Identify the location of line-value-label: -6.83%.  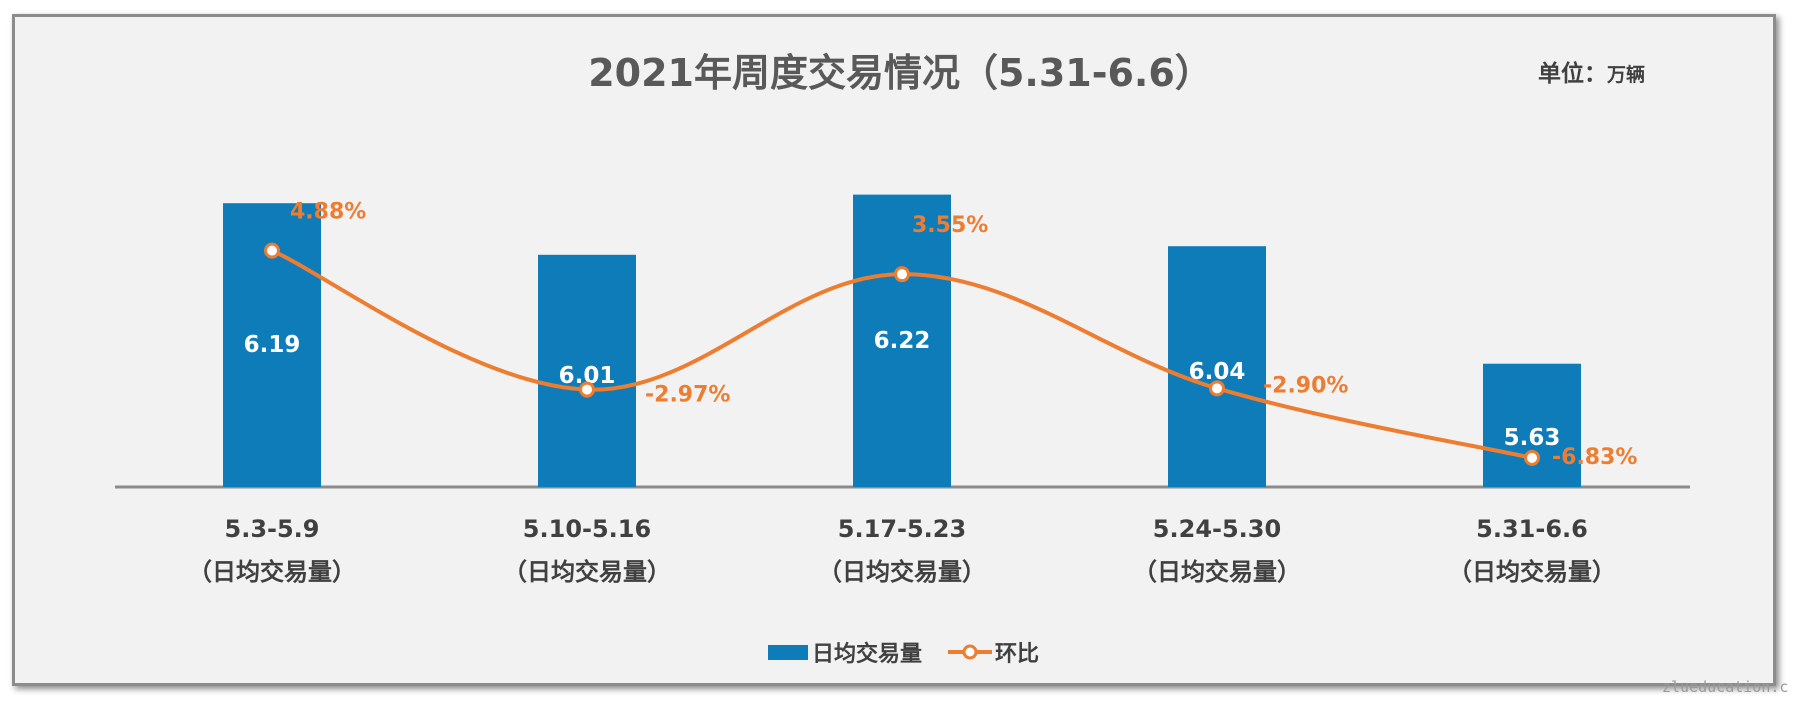
(1594, 457).